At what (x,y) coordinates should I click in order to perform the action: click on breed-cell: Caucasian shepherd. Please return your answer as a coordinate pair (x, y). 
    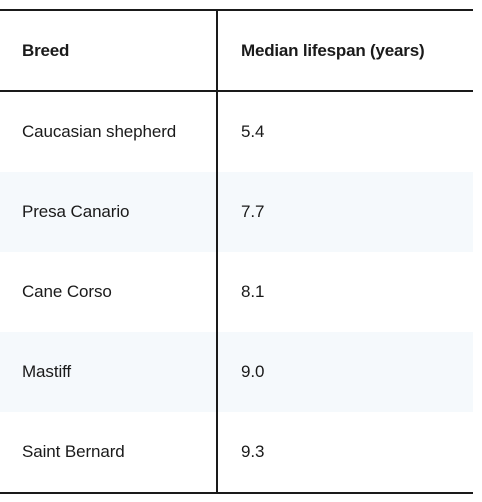
    Looking at the image, I should click on (99, 131).